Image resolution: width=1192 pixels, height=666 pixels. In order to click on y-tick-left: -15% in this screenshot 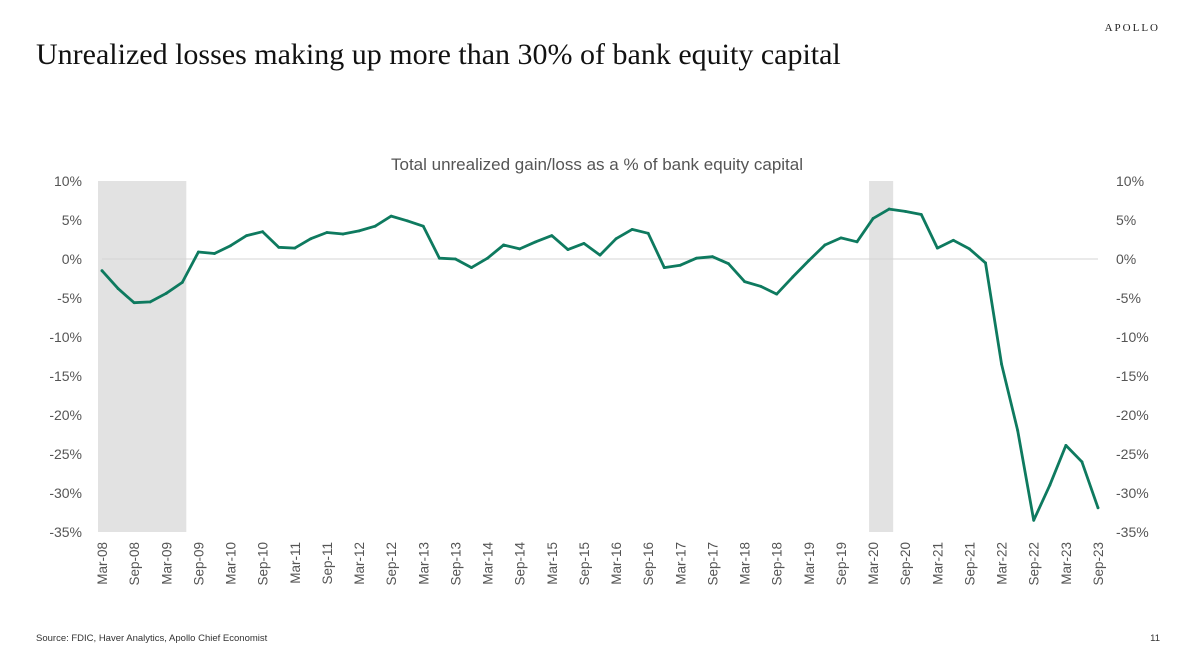, I will do `click(65, 376)`.